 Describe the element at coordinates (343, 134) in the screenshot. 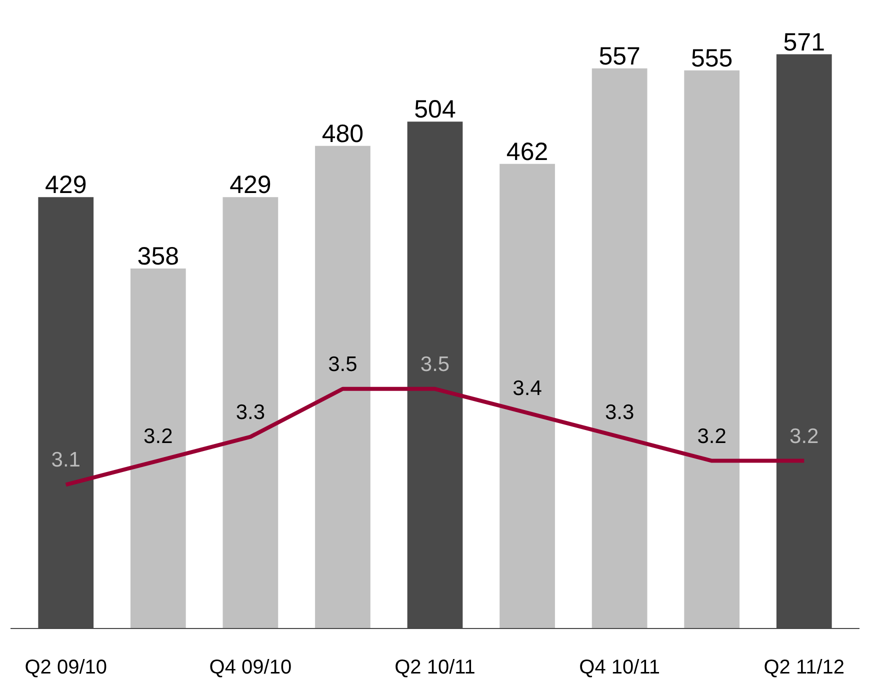

I see `data-label: 480` at that location.